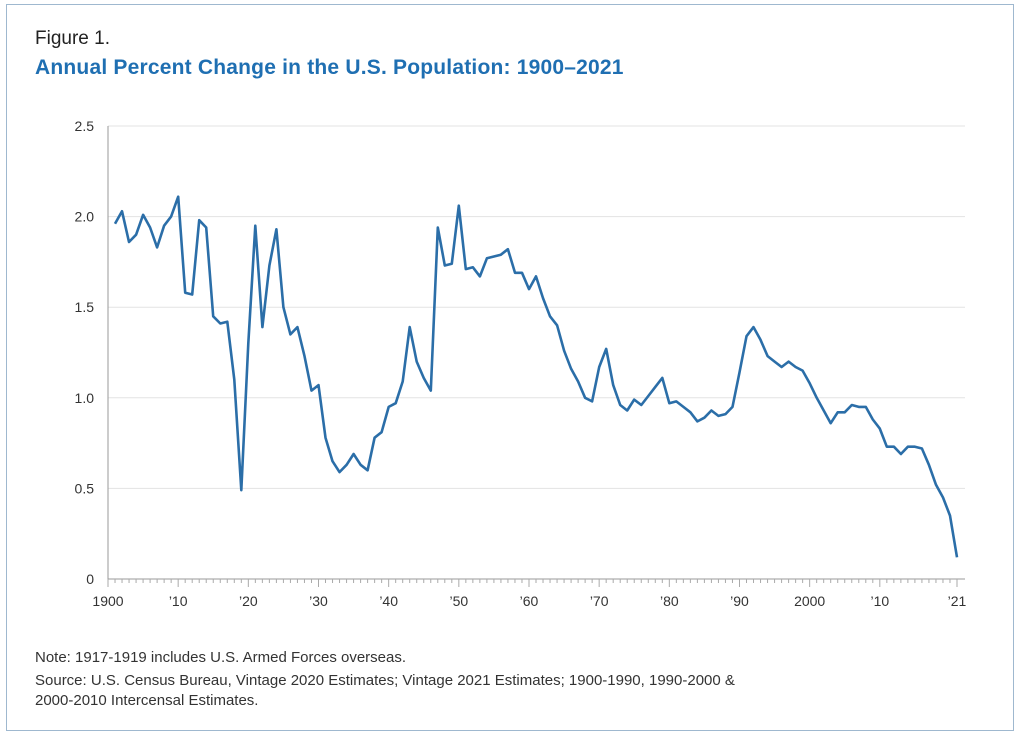  I want to click on x-tick-label: ’90, so click(739, 601).